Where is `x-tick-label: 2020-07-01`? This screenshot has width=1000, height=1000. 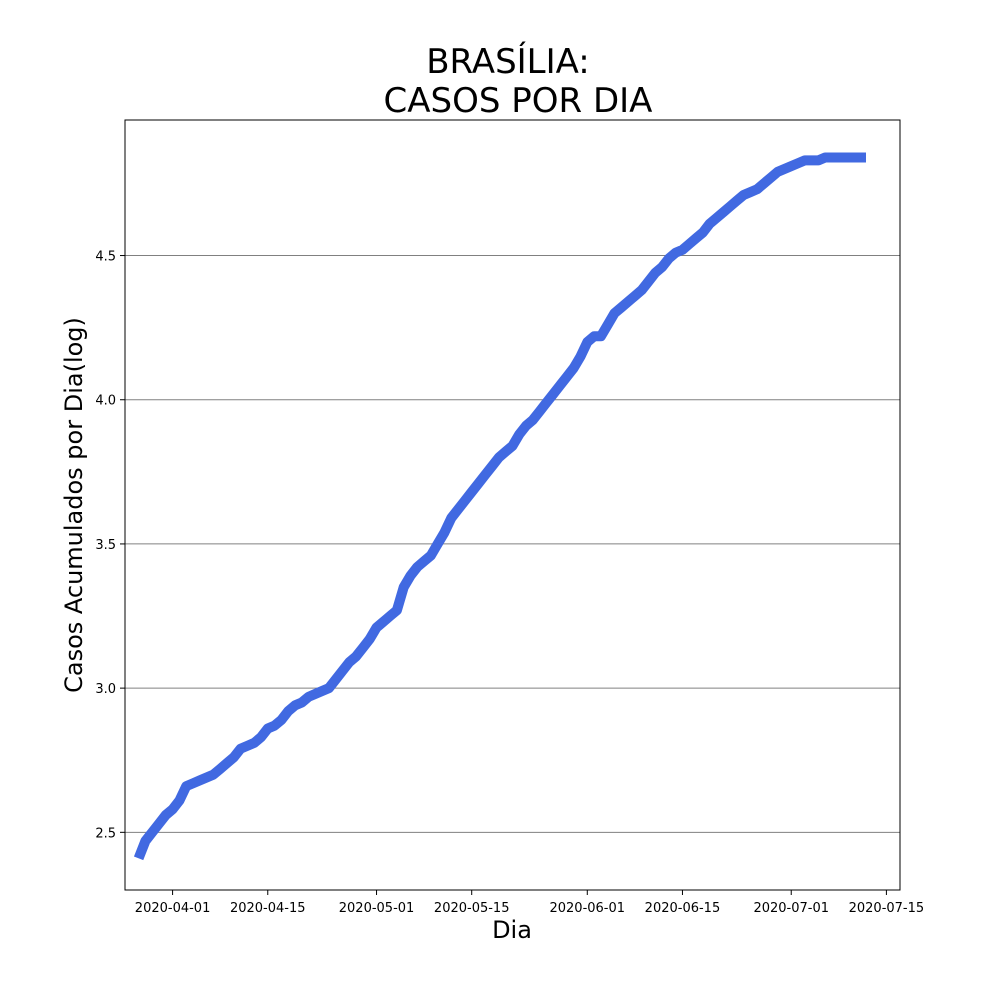
x-tick-label: 2020-07-01 is located at coordinates (791, 908).